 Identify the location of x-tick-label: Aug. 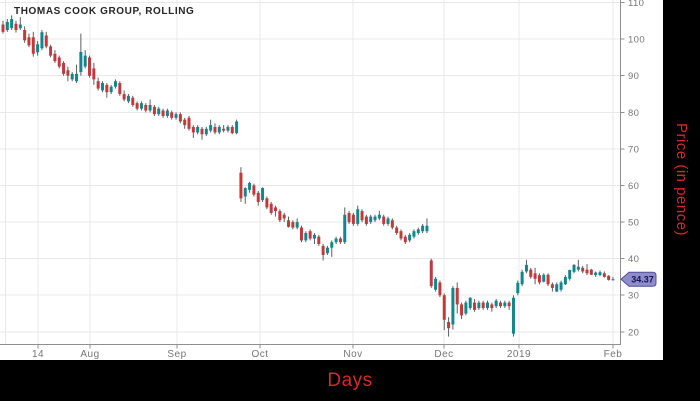
(89, 354).